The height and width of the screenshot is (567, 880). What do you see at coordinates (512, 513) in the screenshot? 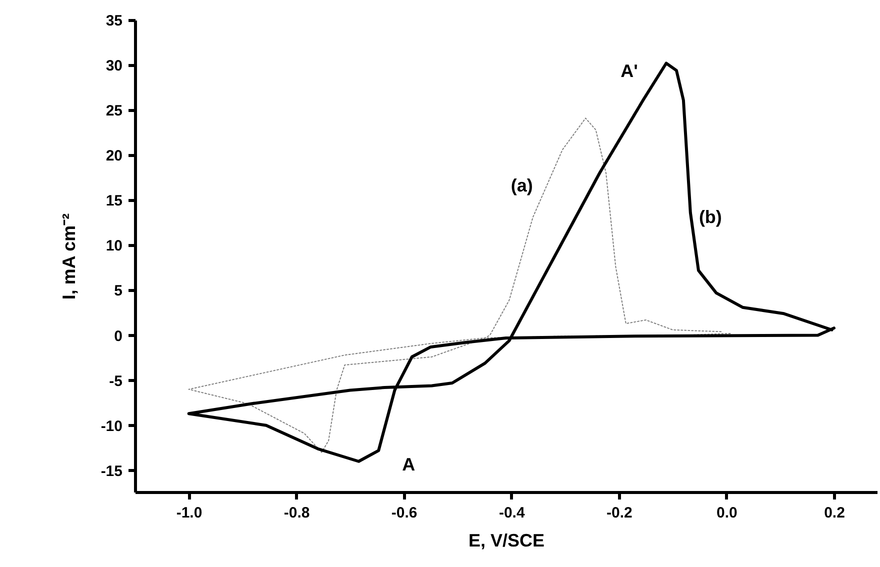
I see `x-tick-label: -0.4` at bounding box center [512, 513].